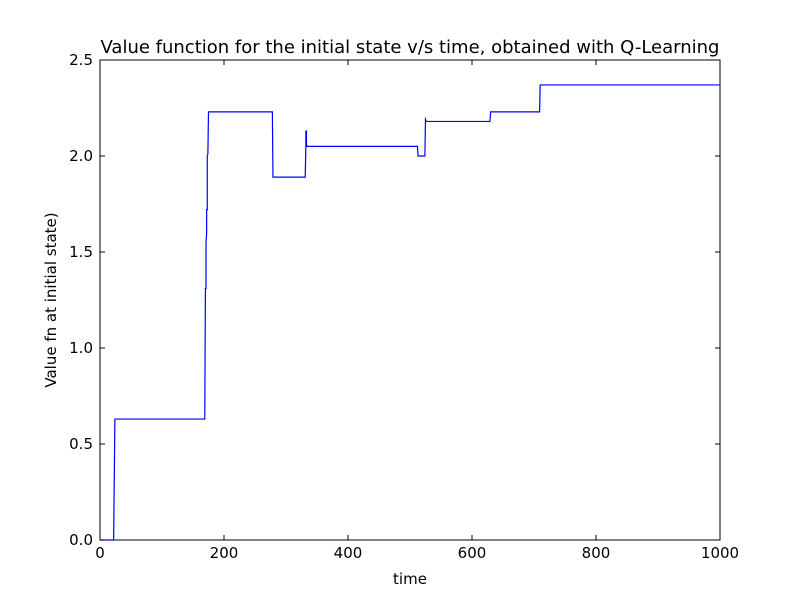 The width and height of the screenshot is (800, 600). What do you see at coordinates (224, 553) in the screenshot?
I see `x-tick-label: 200` at bounding box center [224, 553].